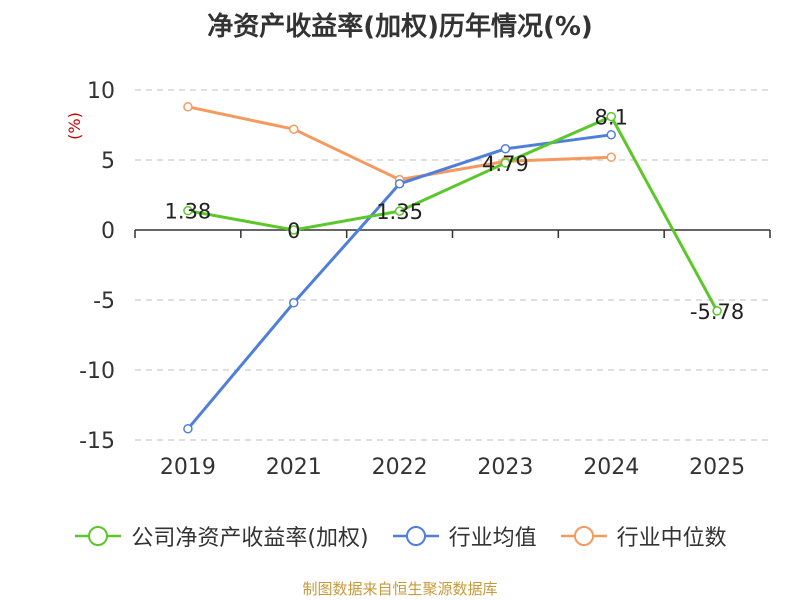 The image size is (800, 600). I want to click on data-label: 1.38, so click(188, 212).